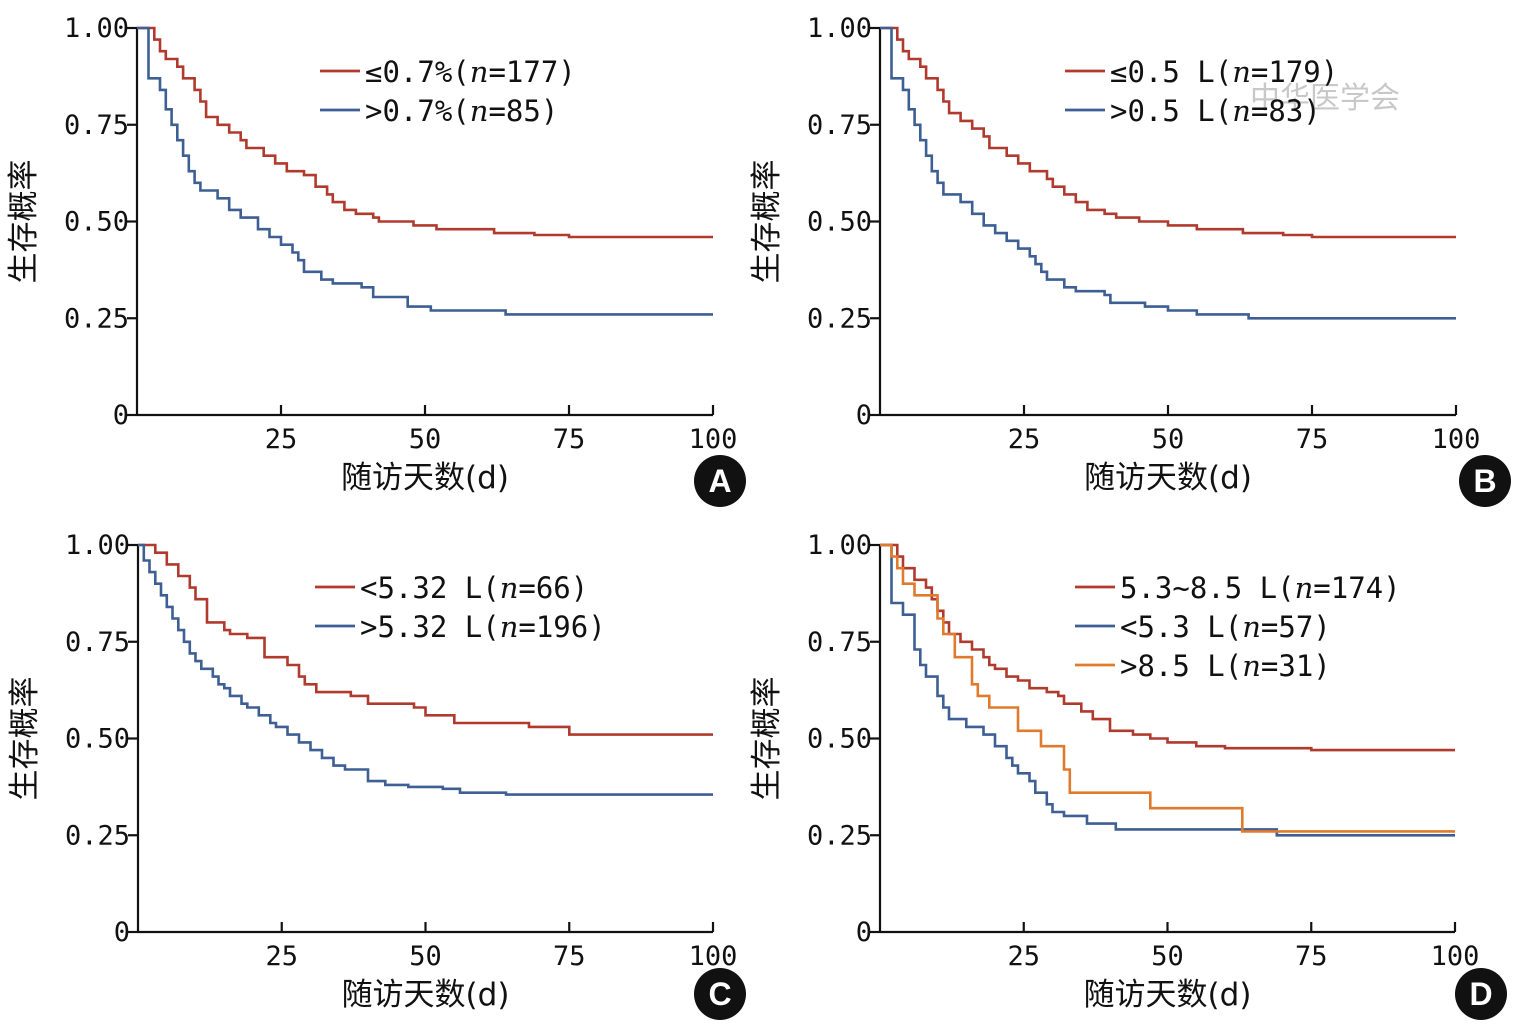 This screenshot has height=1024, width=1516. I want to click on panel-badge-label: D, so click(1480, 994).